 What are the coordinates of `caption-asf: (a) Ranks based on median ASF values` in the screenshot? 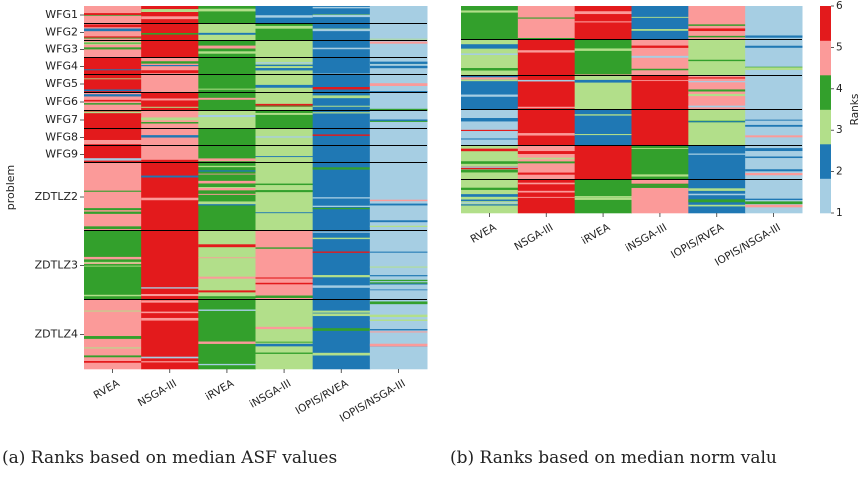 It's located at (170, 458).